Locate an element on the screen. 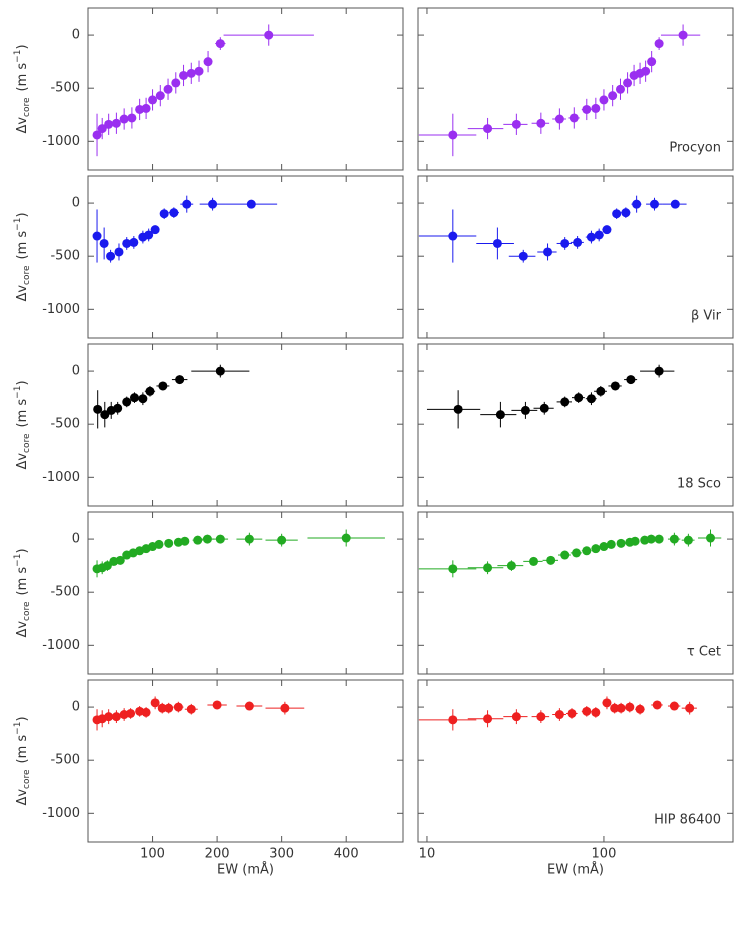 The image size is (747, 934). x-tick-label: 400 is located at coordinates (346, 854).